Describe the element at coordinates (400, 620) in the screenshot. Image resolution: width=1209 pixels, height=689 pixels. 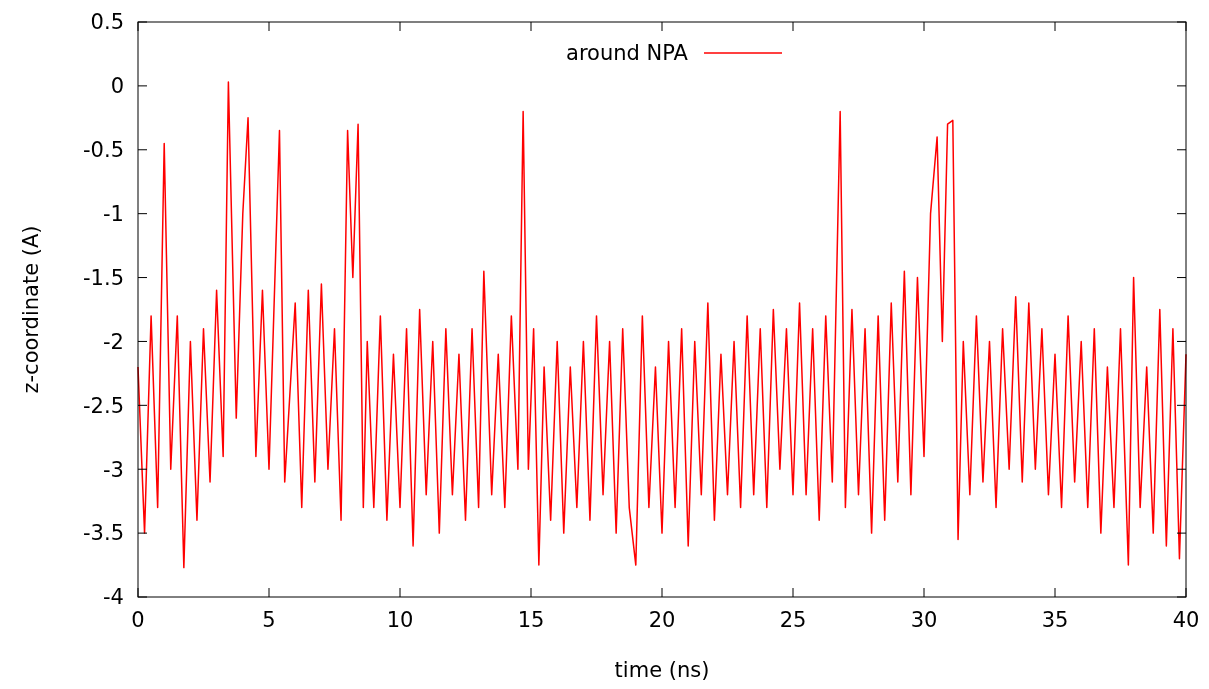
I see `x-tick-label: 10` at that location.